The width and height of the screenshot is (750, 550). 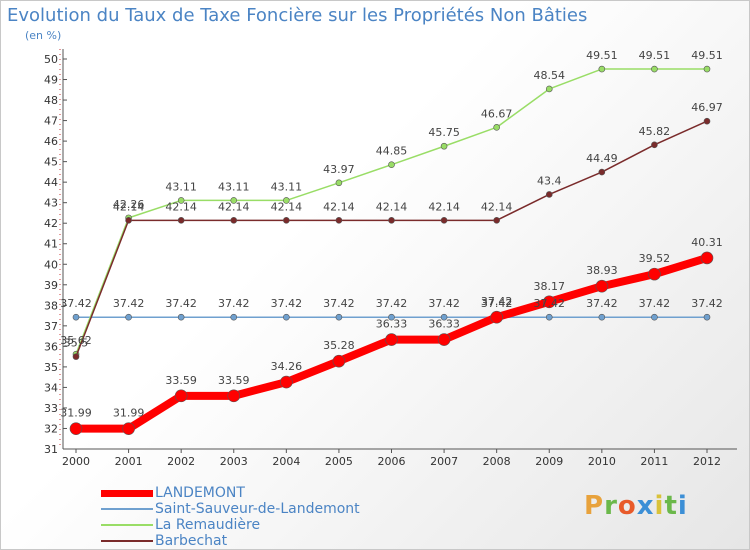 What do you see at coordinates (339, 345) in the screenshot?
I see `data-label: 35.28` at bounding box center [339, 345].